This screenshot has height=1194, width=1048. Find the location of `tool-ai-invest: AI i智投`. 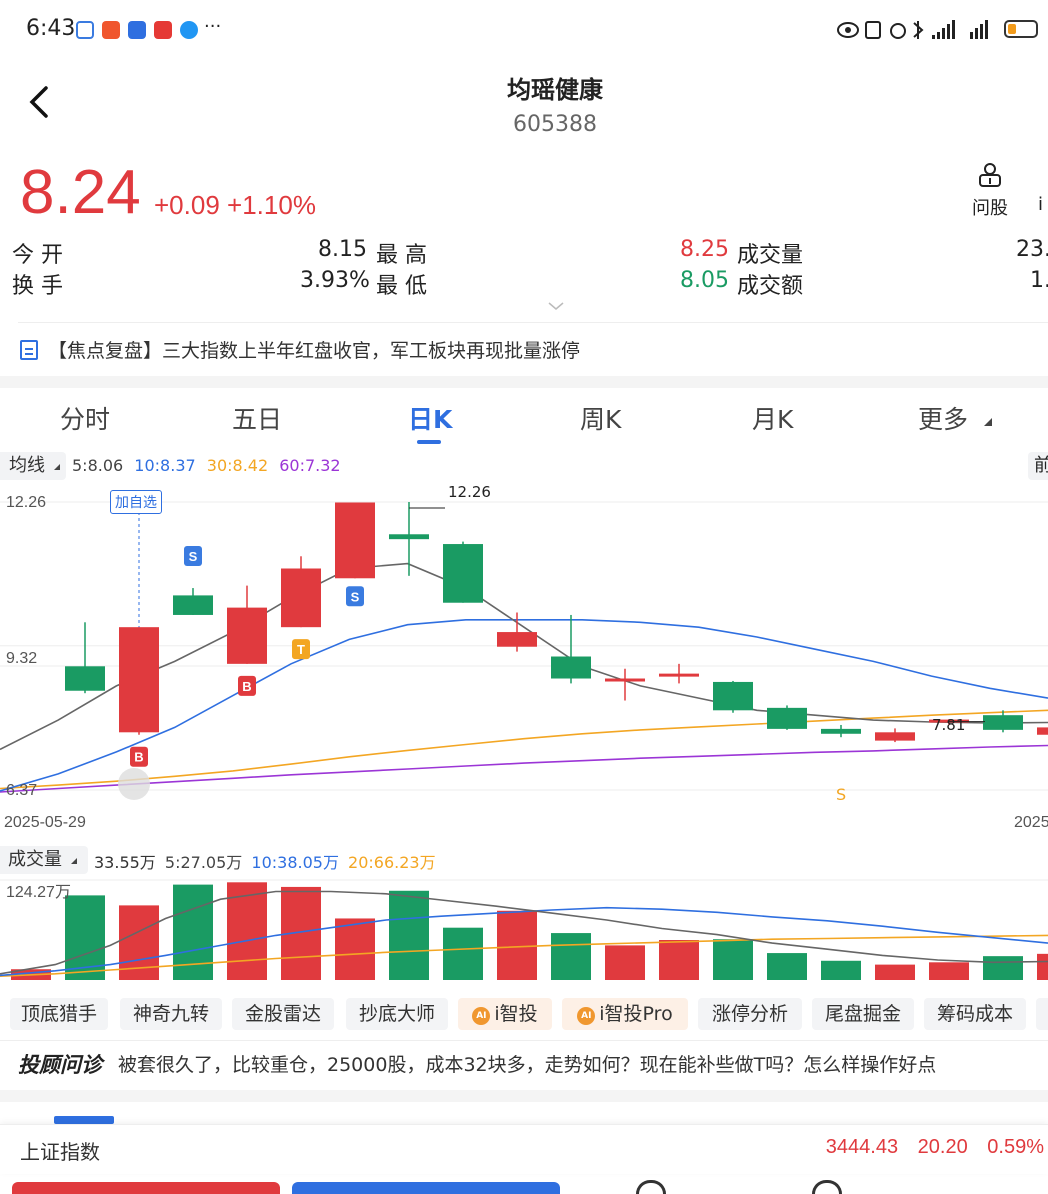

tool-ai-invest: AI i智投 is located at coordinates (505, 1014).